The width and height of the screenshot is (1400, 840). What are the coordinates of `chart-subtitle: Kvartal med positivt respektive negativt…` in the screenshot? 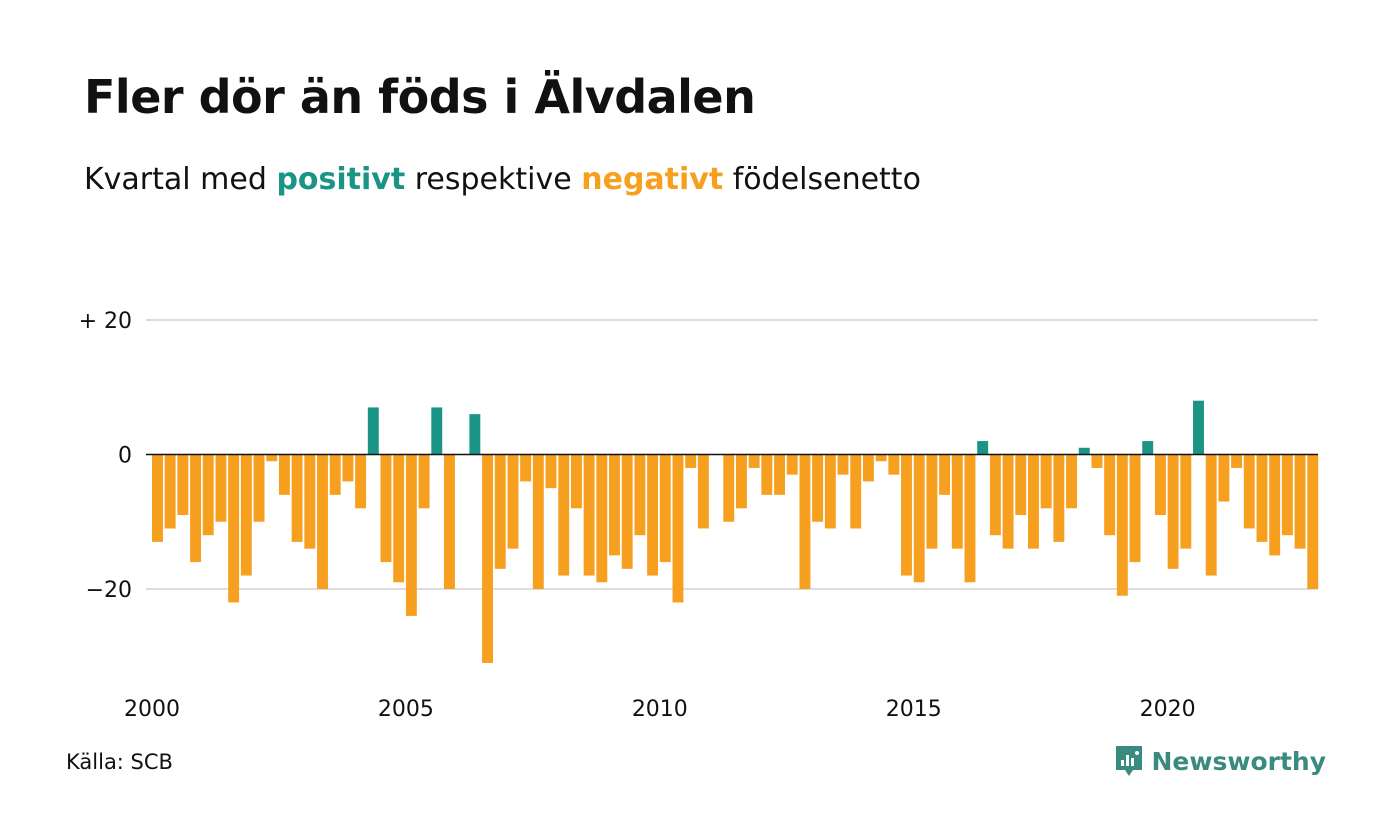 It's located at (502, 179).